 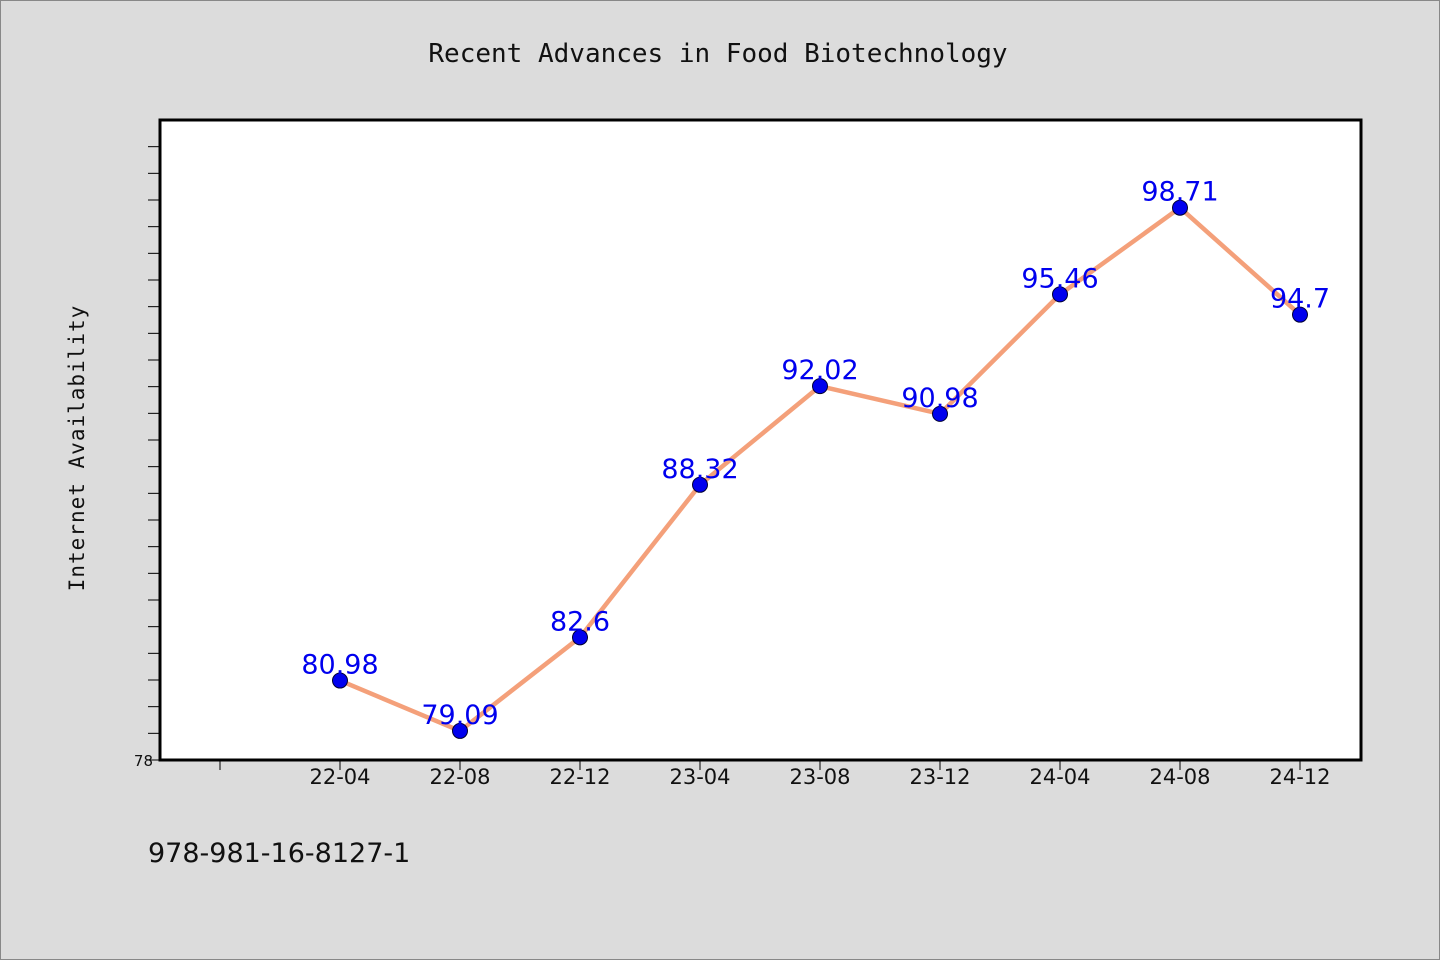 What do you see at coordinates (579, 777) in the screenshot?
I see `x-tick-label: 22-12` at bounding box center [579, 777].